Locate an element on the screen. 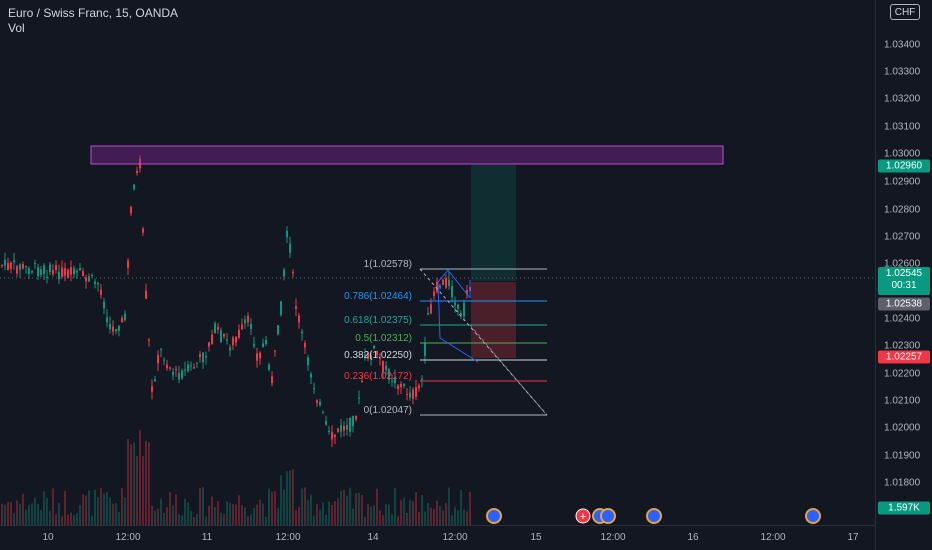  price-label: 1.02900 is located at coordinates (902, 182).